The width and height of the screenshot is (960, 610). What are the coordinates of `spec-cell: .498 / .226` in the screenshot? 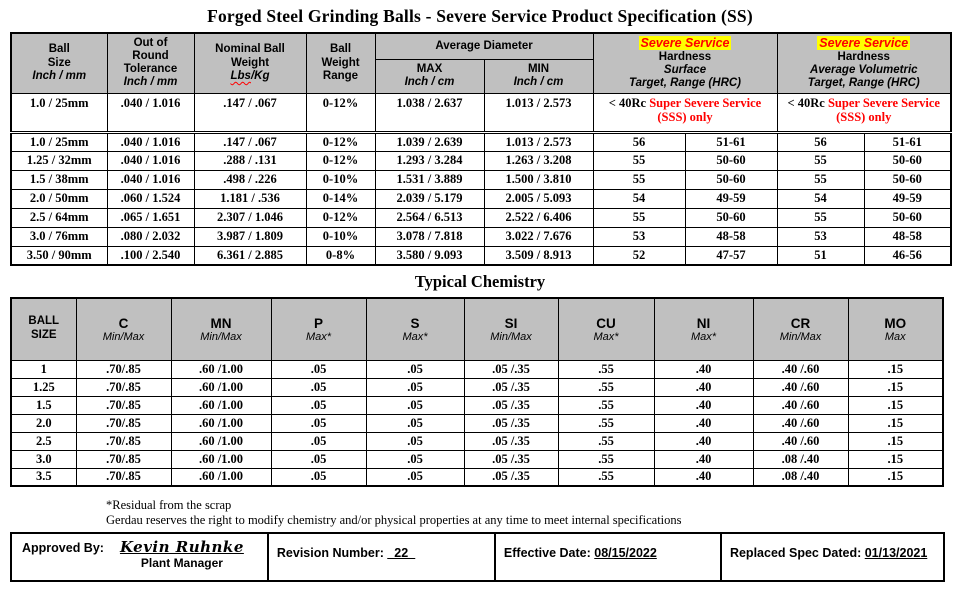 It's located at (250, 179).